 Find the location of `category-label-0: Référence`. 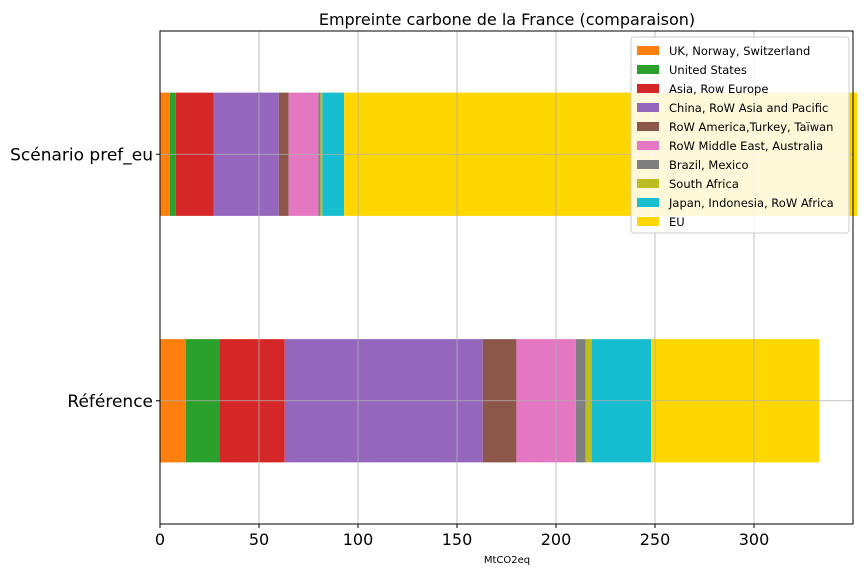

category-label-0: Référence is located at coordinates (110, 402).